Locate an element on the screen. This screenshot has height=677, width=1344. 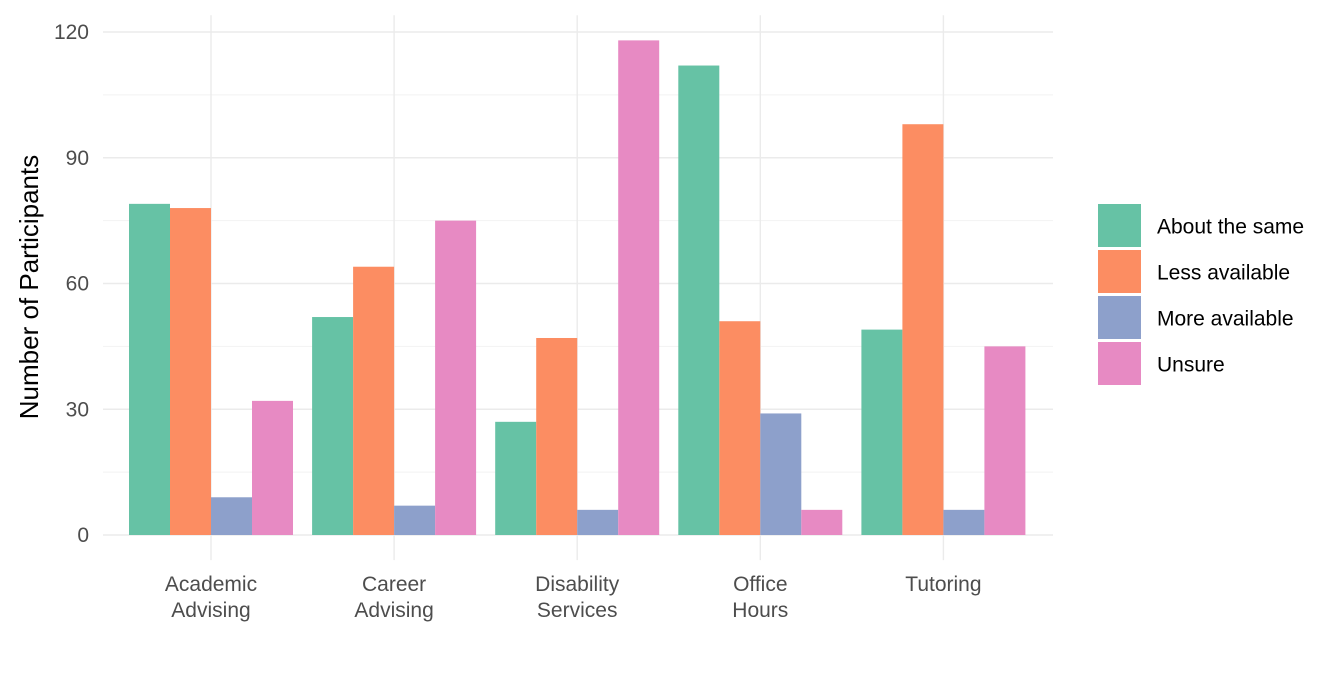
legend-label: More available is located at coordinates (1225, 319).